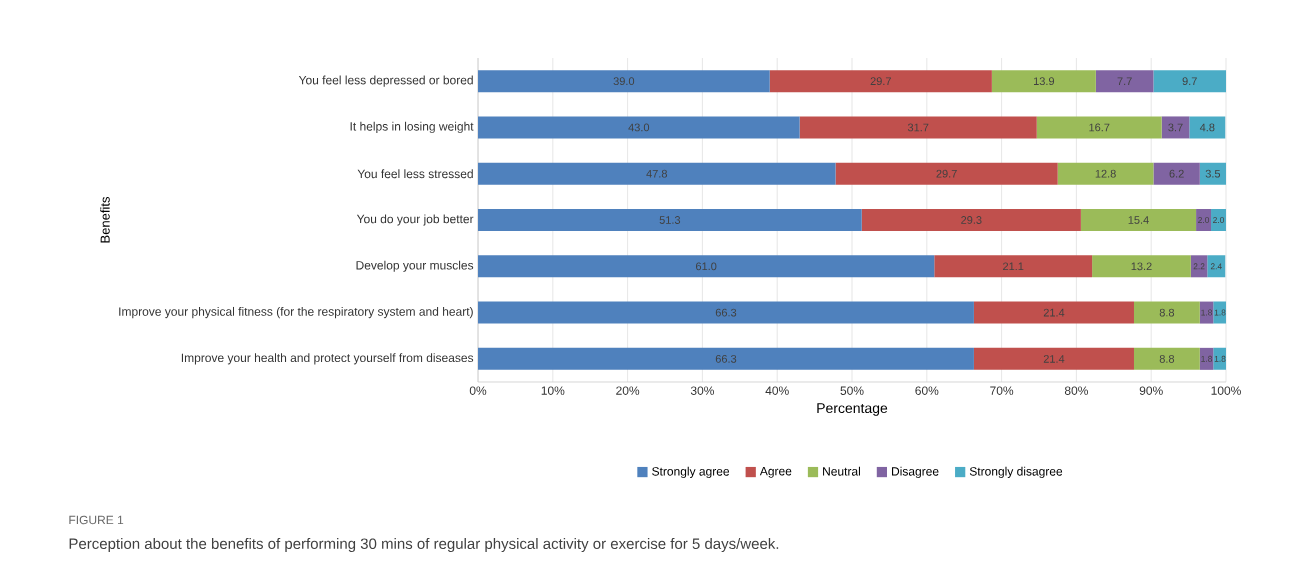  Describe the element at coordinates (415, 174) in the screenshot. I see `y-tick-label: You feel less stressed` at that location.